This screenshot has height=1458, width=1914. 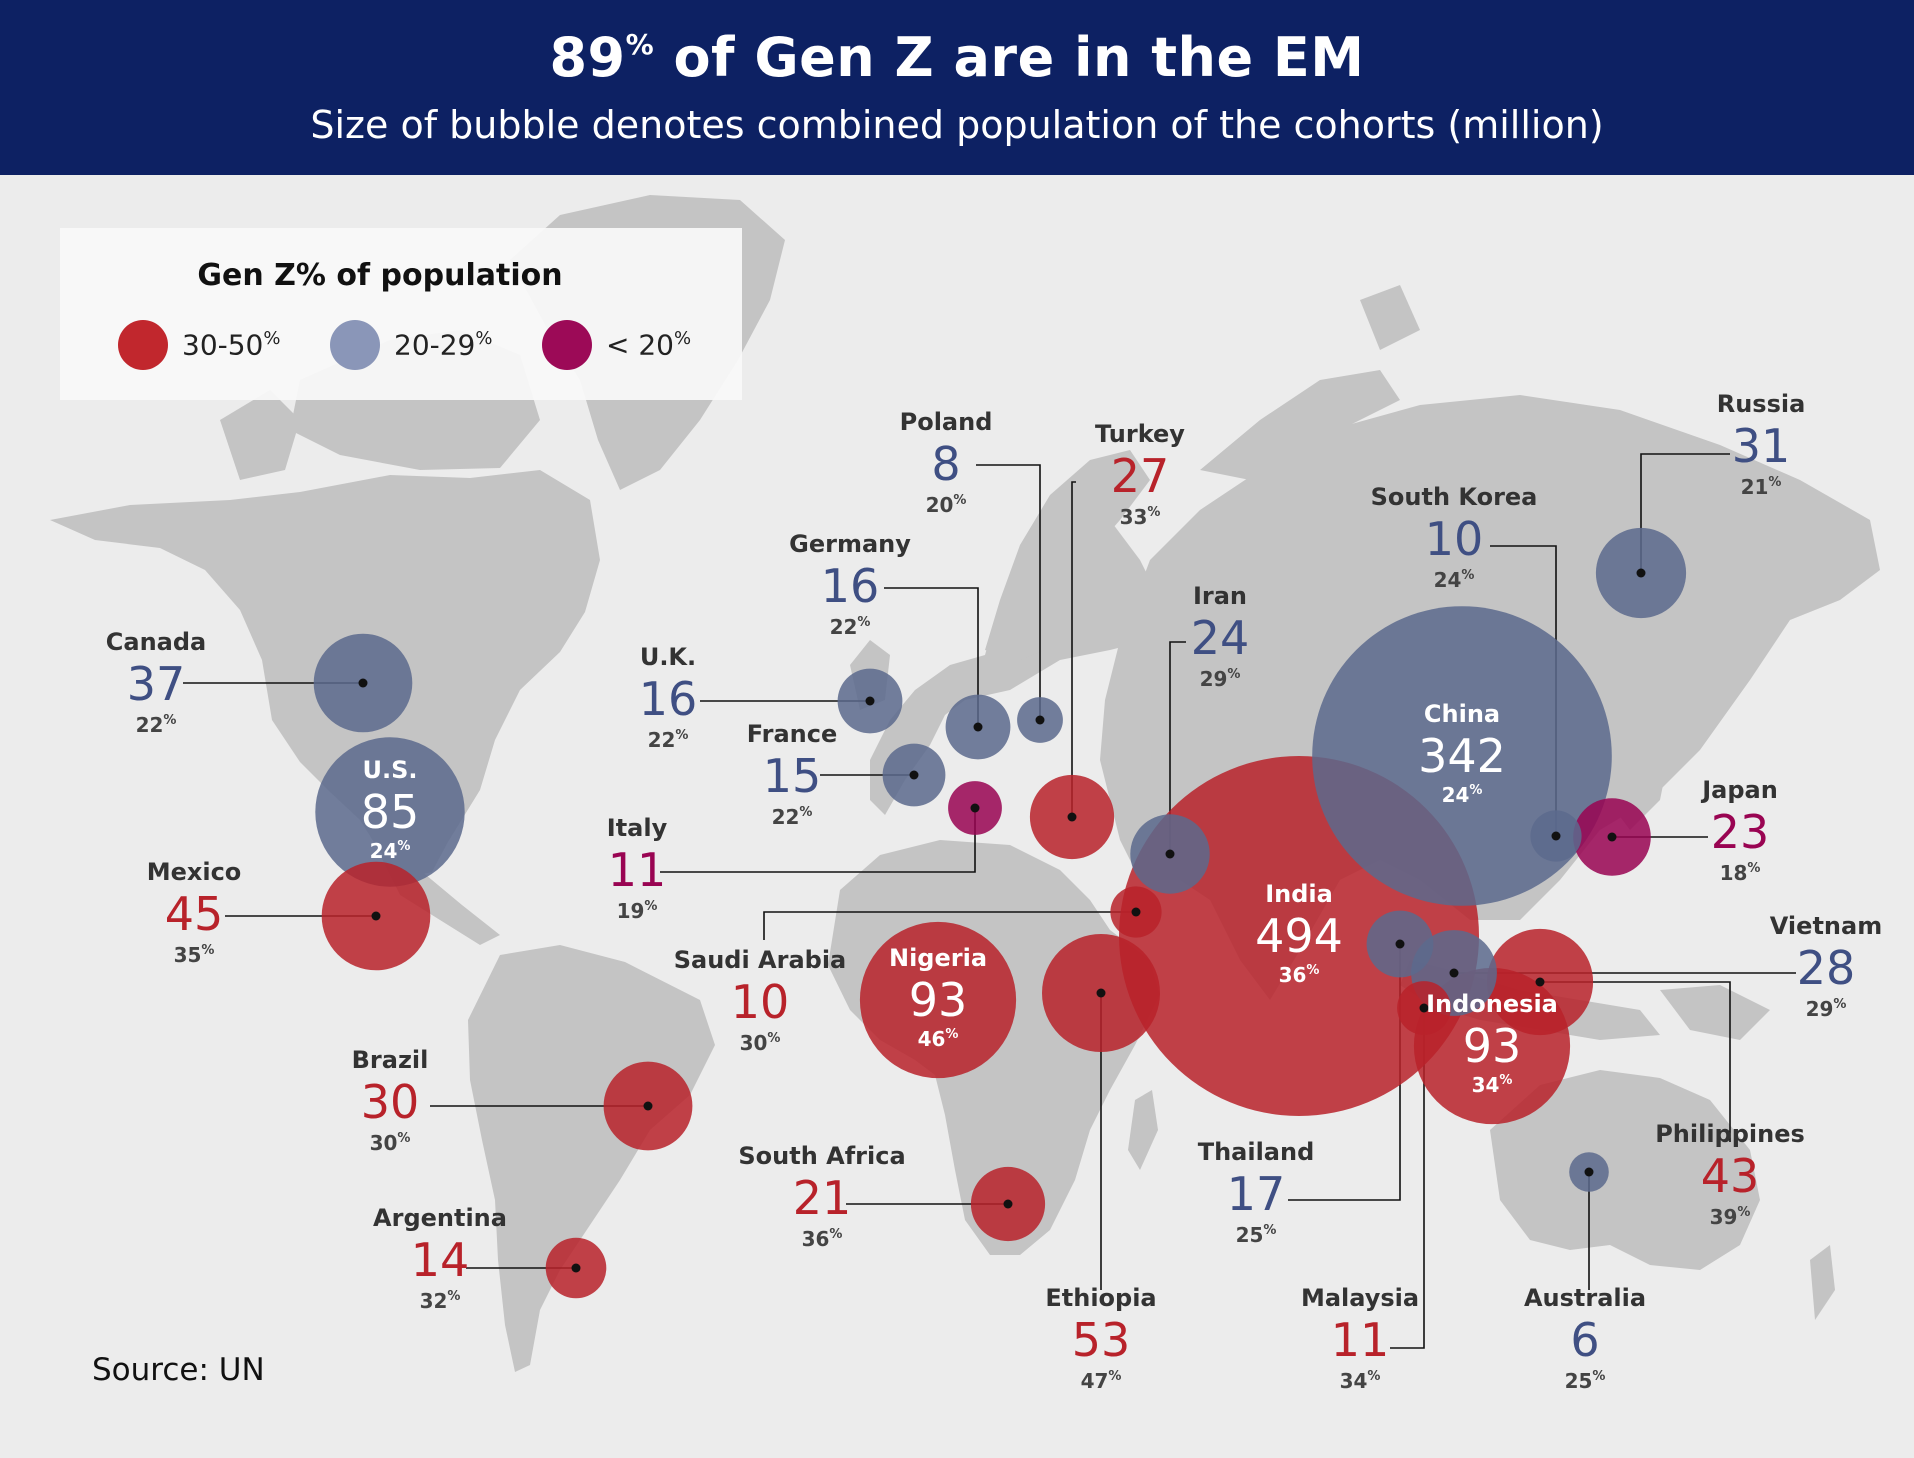 I want to click on label-value-south-korea: 10, so click(x=1454, y=539).